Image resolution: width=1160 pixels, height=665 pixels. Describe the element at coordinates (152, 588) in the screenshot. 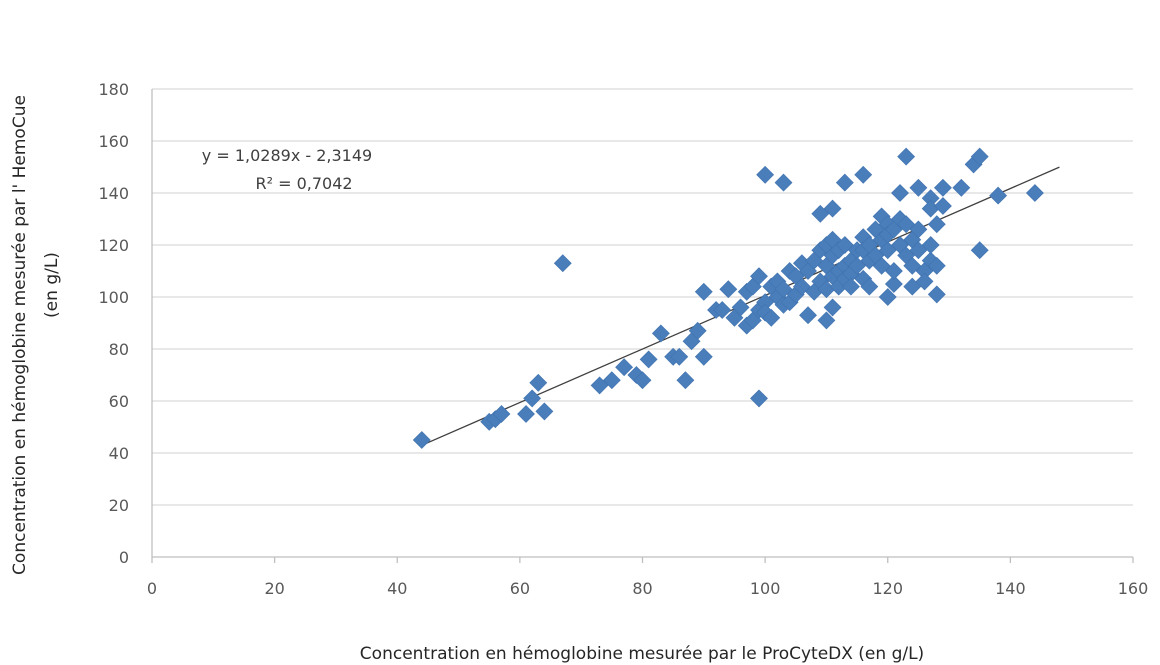

I see `x-tick-label: 0` at that location.